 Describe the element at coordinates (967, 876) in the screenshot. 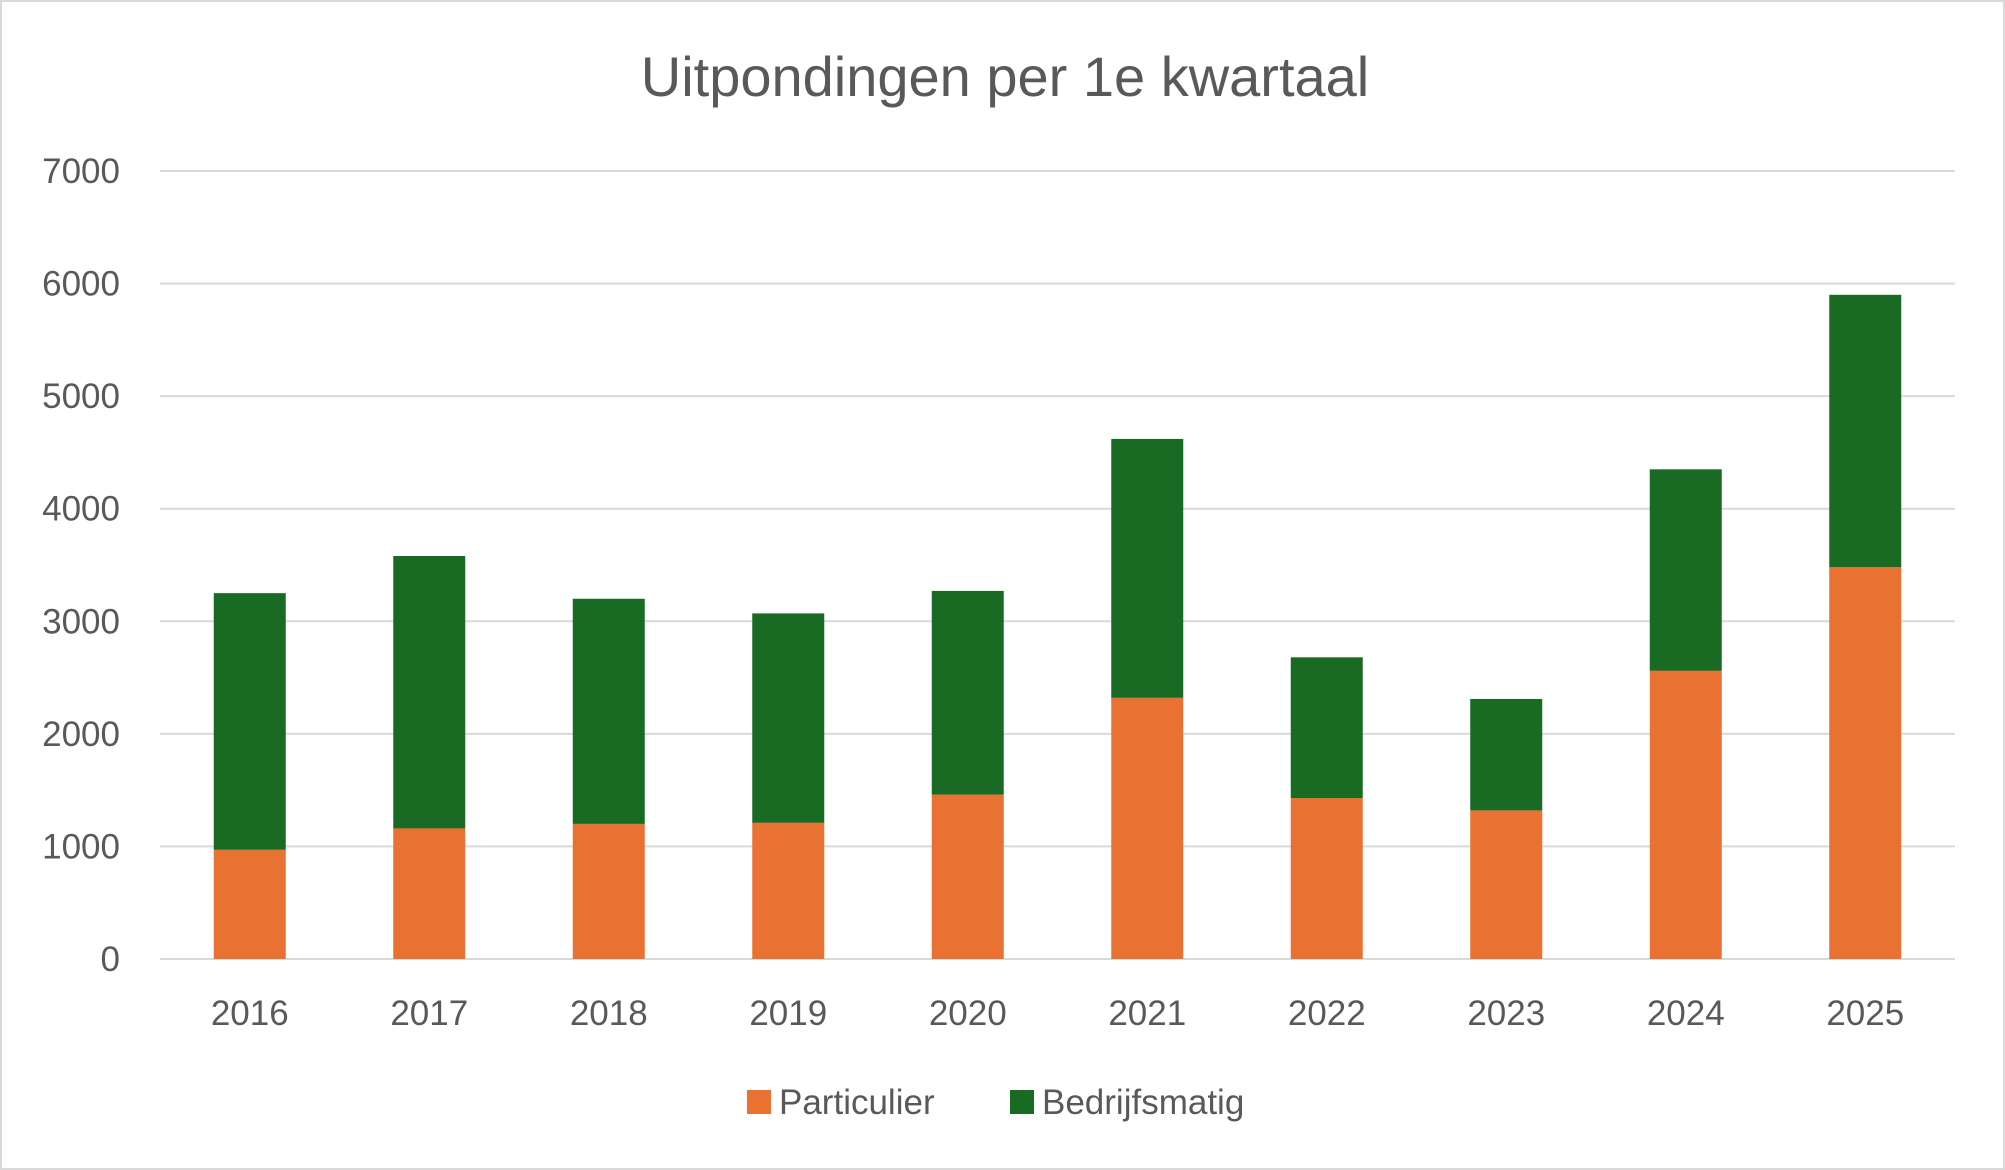

I see `bar-particulier-2020` at that location.